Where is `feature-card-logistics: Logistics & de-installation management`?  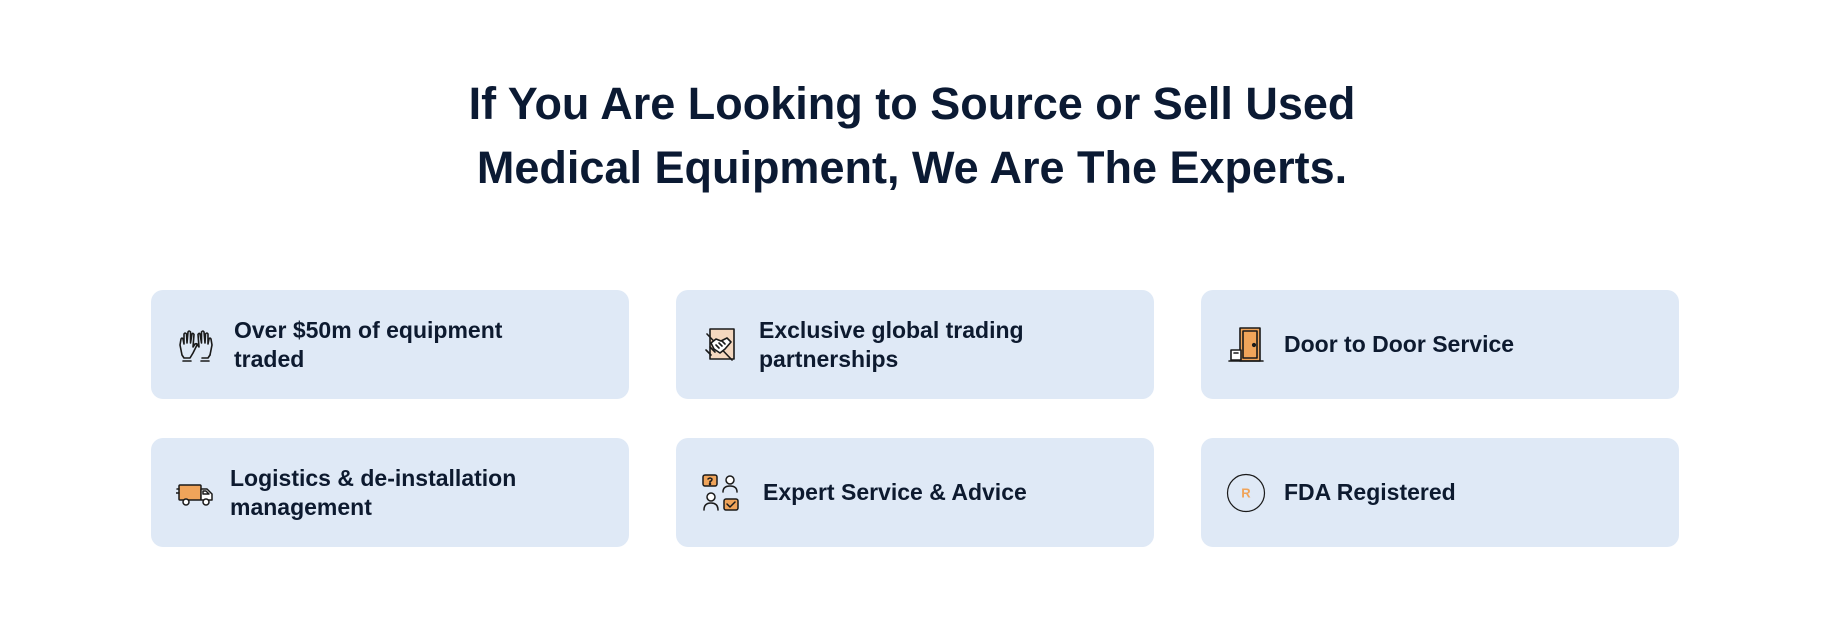 feature-card-logistics: Logistics & de-installation management is located at coordinates (390, 492).